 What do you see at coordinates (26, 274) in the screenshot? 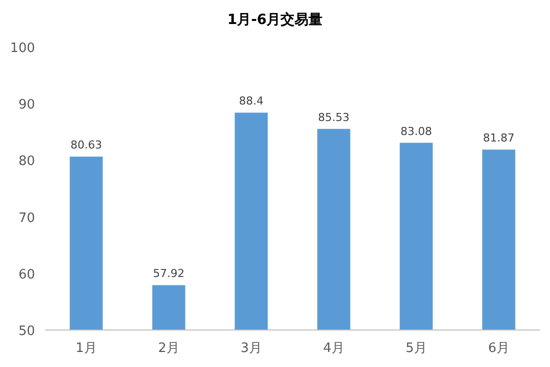
I see `y-tick-label: 60` at bounding box center [26, 274].